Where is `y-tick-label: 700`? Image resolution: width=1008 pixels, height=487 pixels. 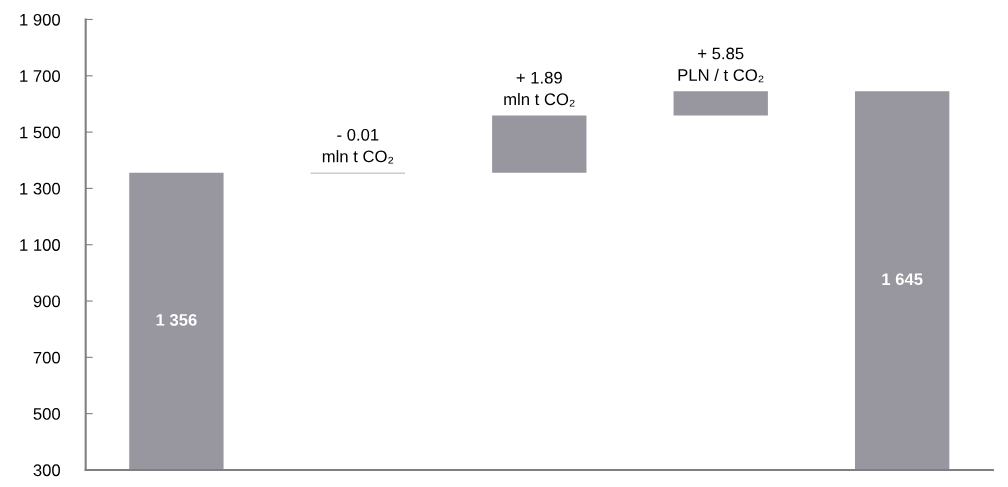 y-tick-label: 700 is located at coordinates (47, 357).